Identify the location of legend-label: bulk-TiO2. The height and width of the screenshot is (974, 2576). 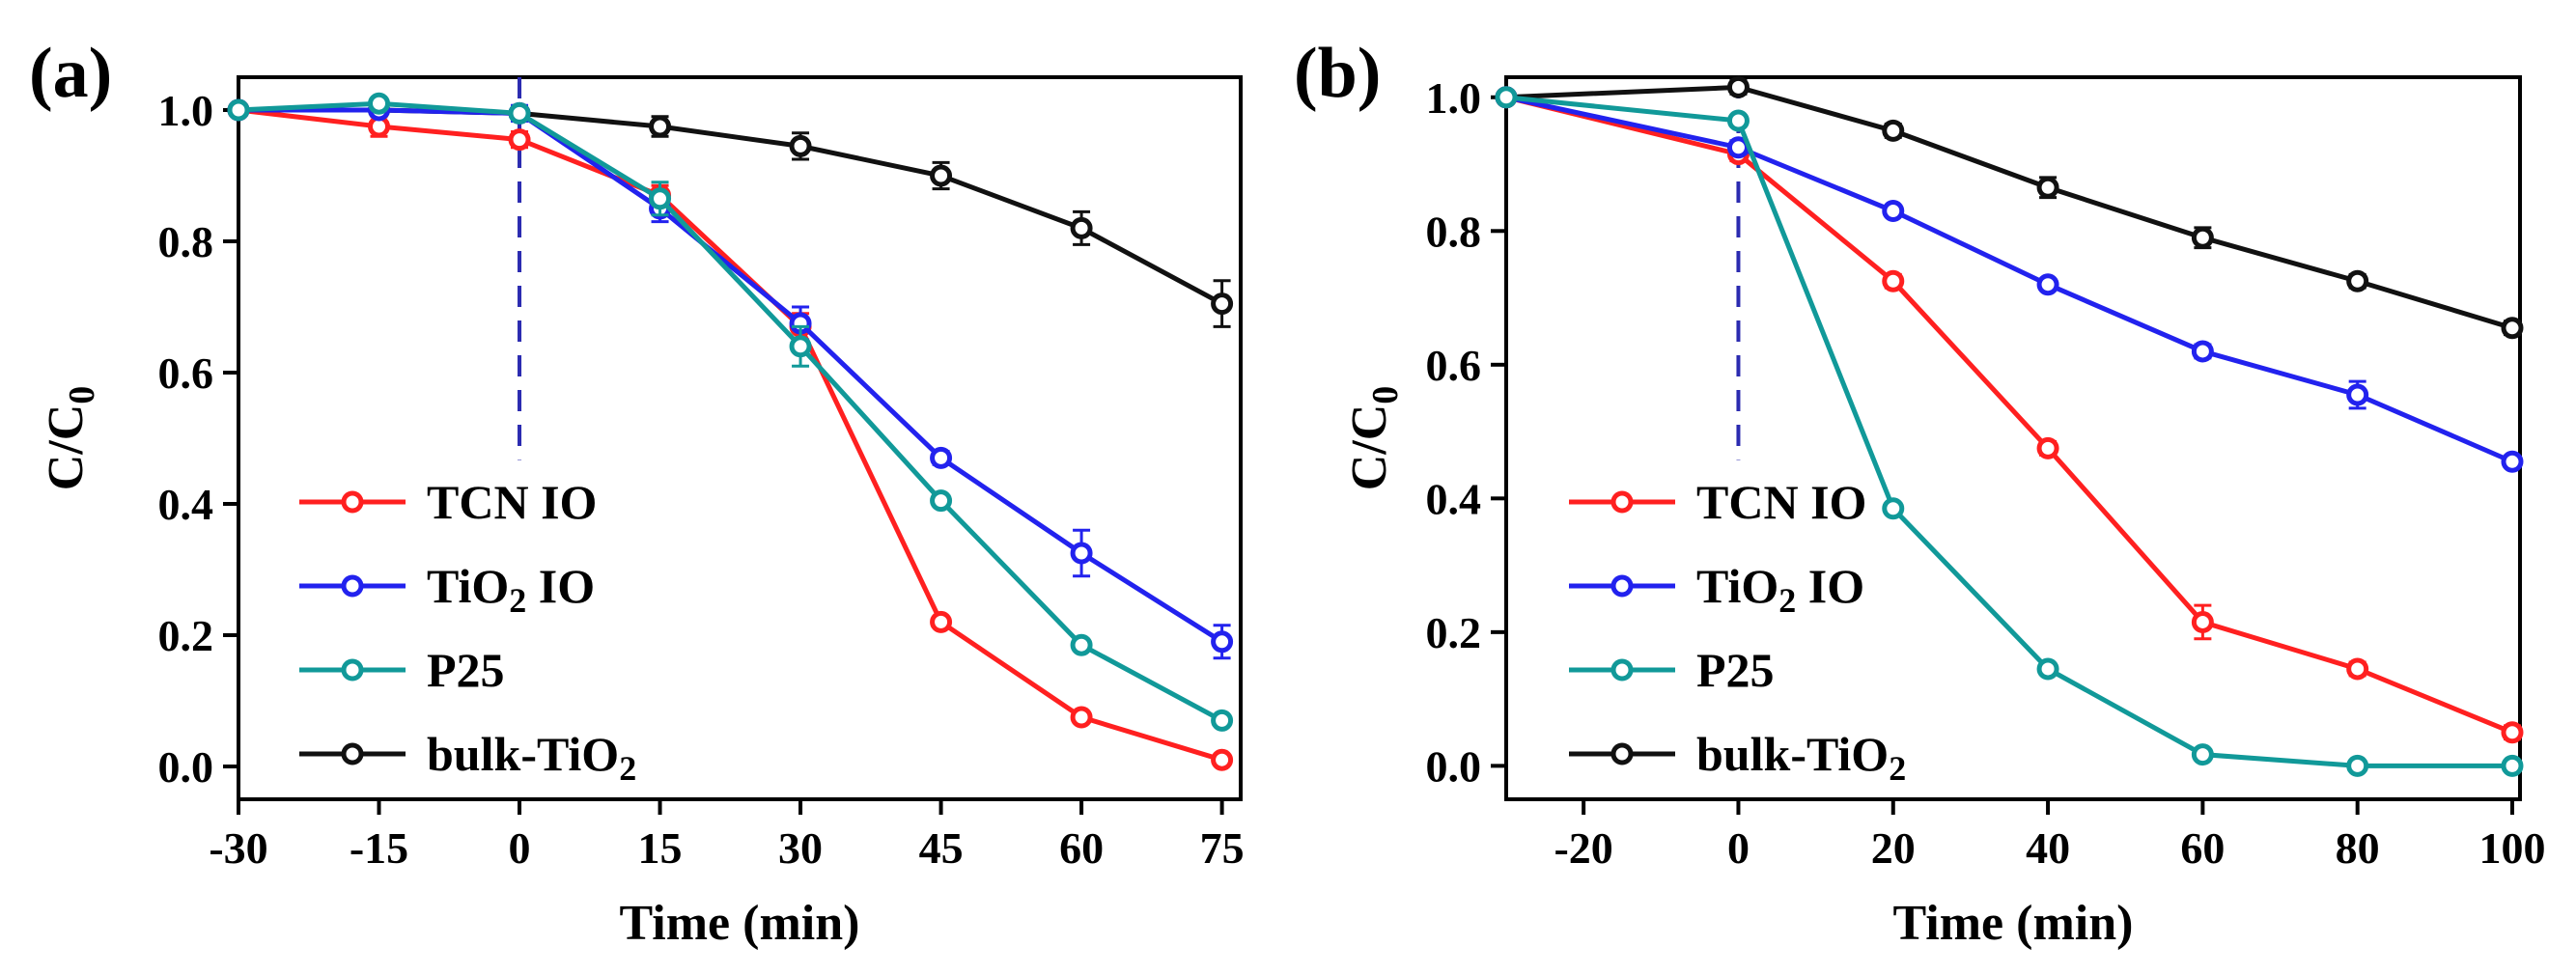
(1801, 757).